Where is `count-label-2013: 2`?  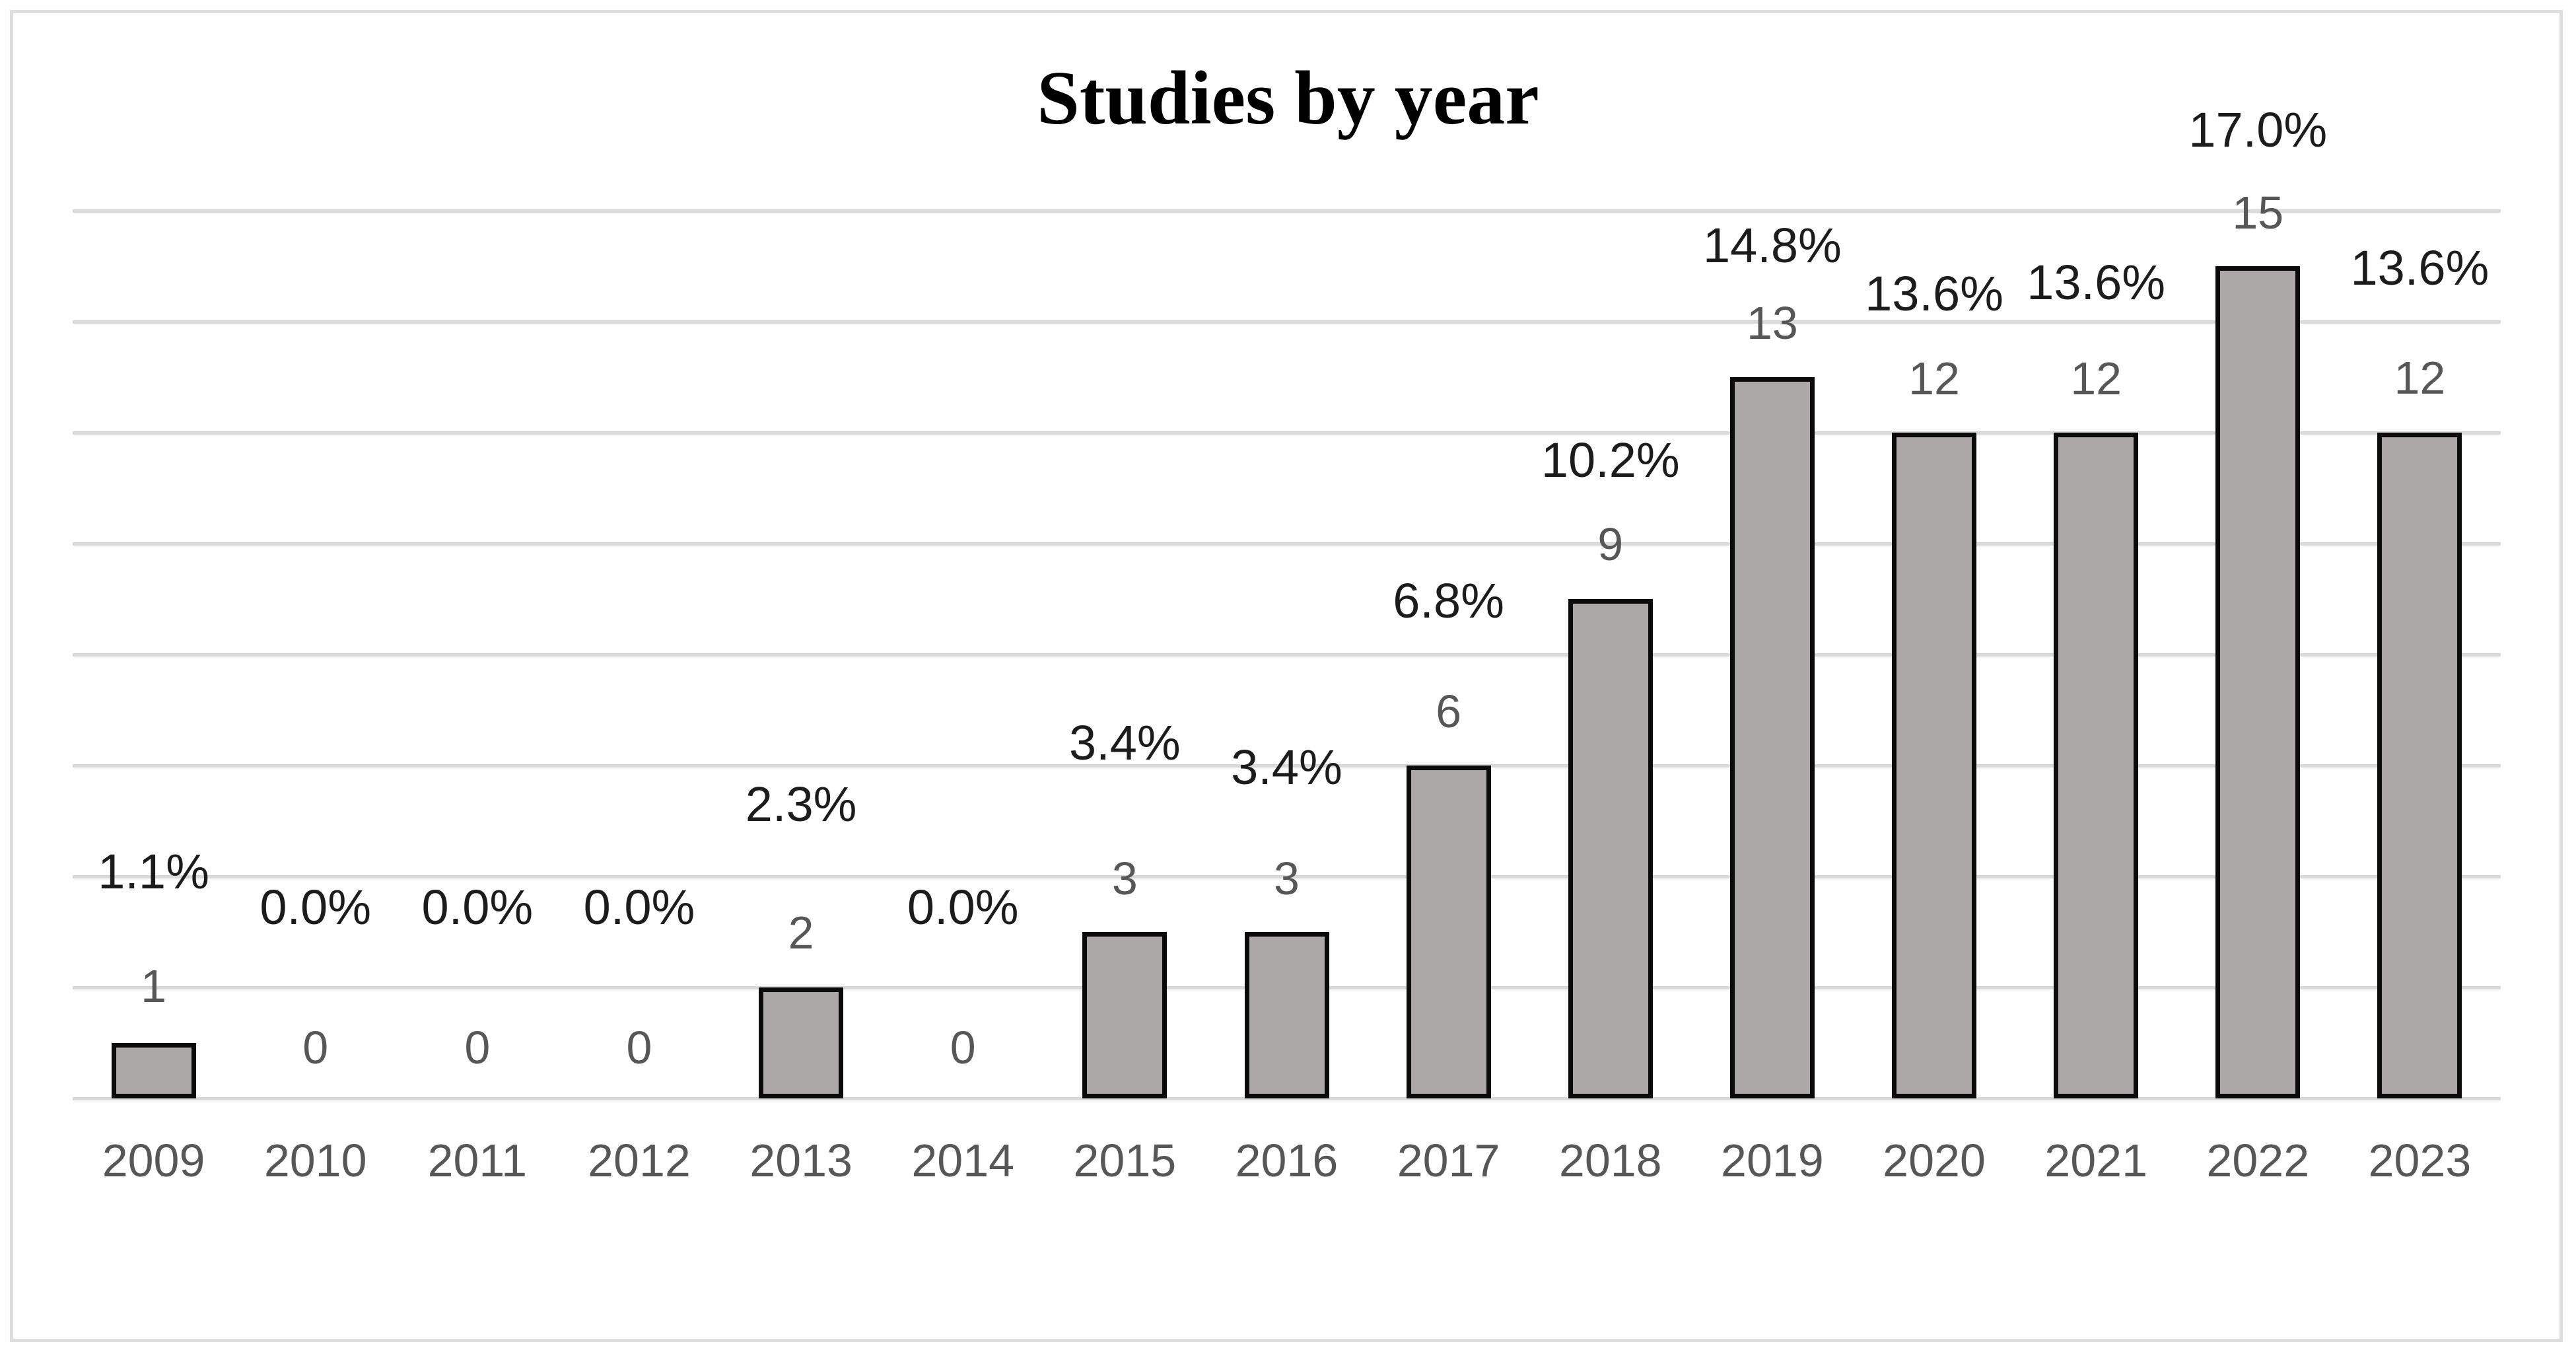 count-label-2013: 2 is located at coordinates (801, 932).